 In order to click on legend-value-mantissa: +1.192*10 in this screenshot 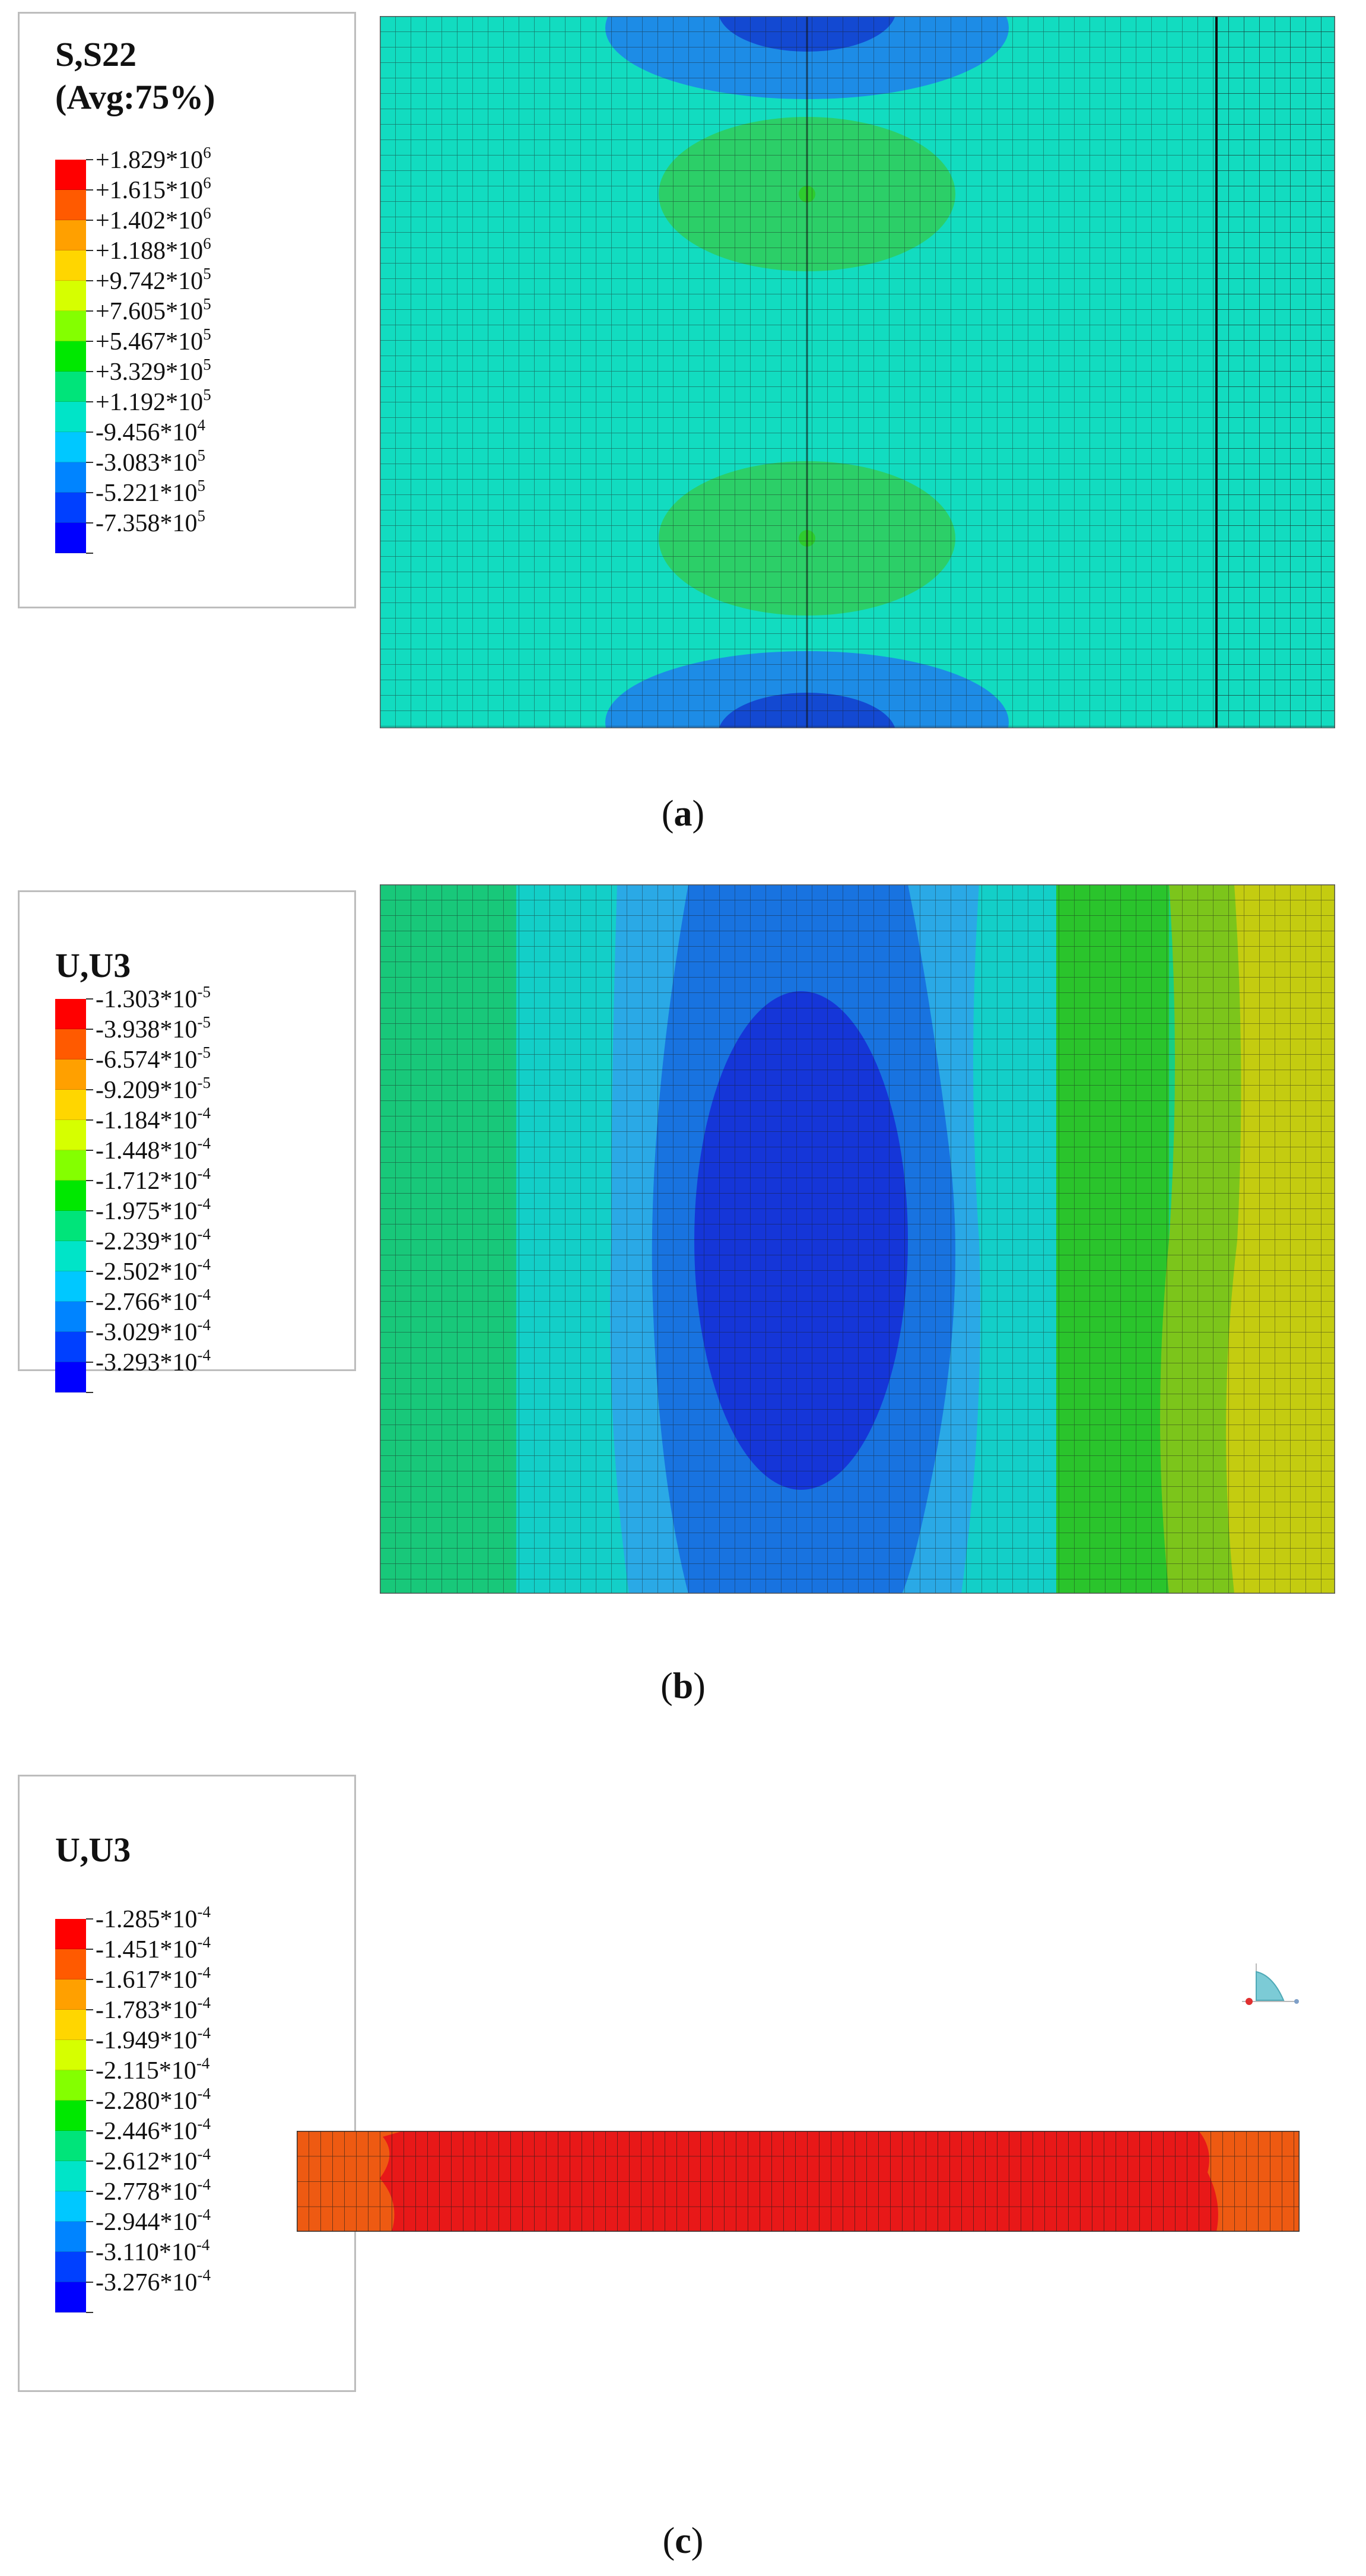, I will do `click(150, 402)`.